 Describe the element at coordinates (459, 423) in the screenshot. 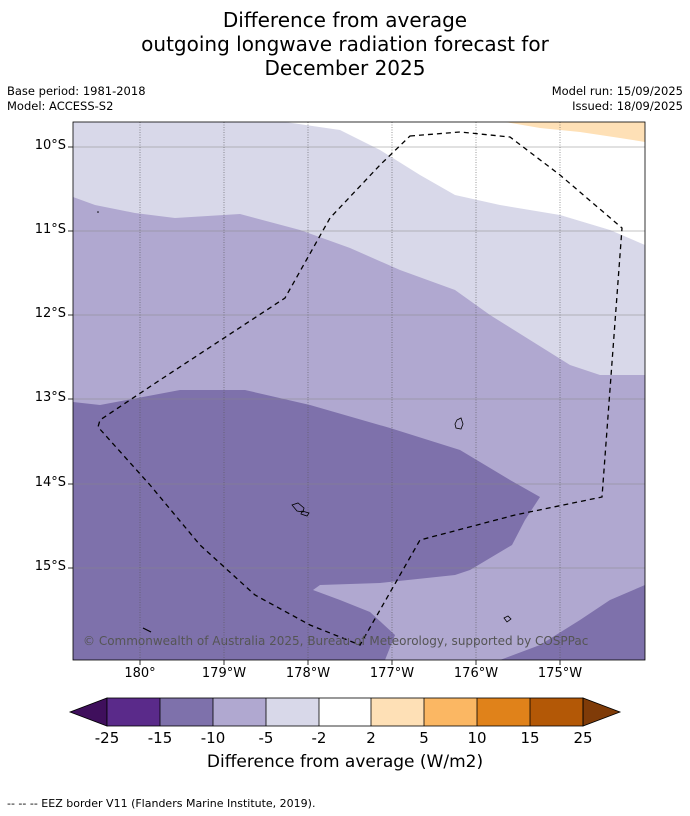

I see `island-a` at that location.